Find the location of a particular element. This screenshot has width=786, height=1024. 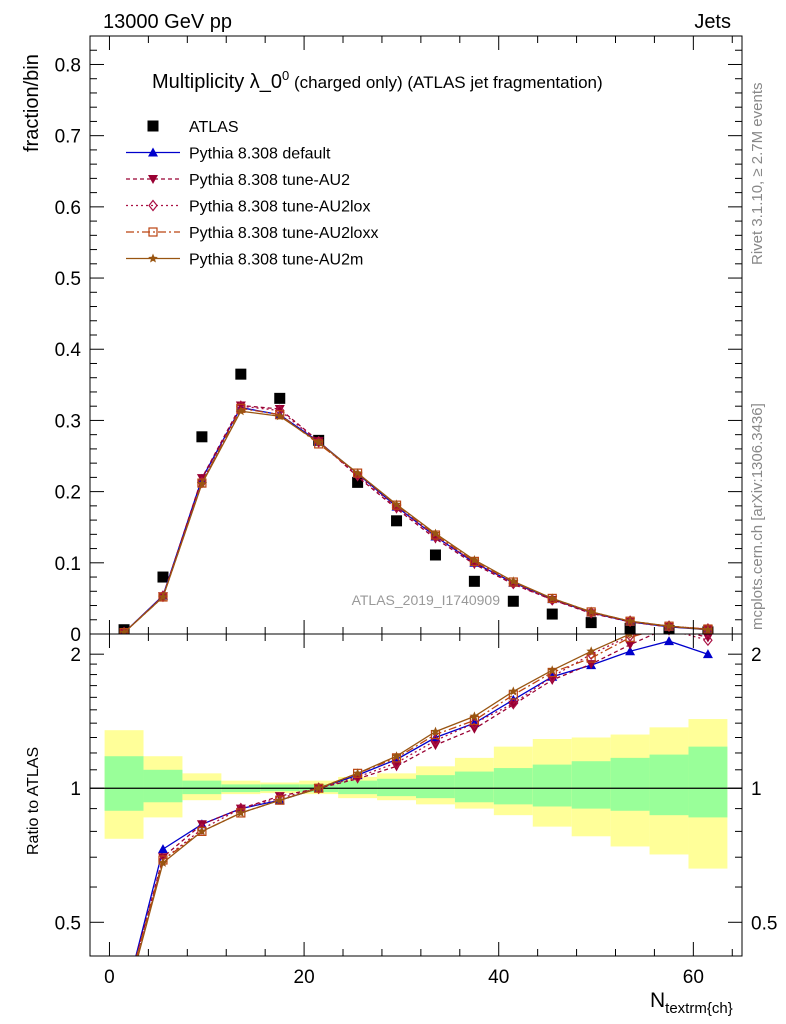

title-sup: 0 is located at coordinates (285, 75).